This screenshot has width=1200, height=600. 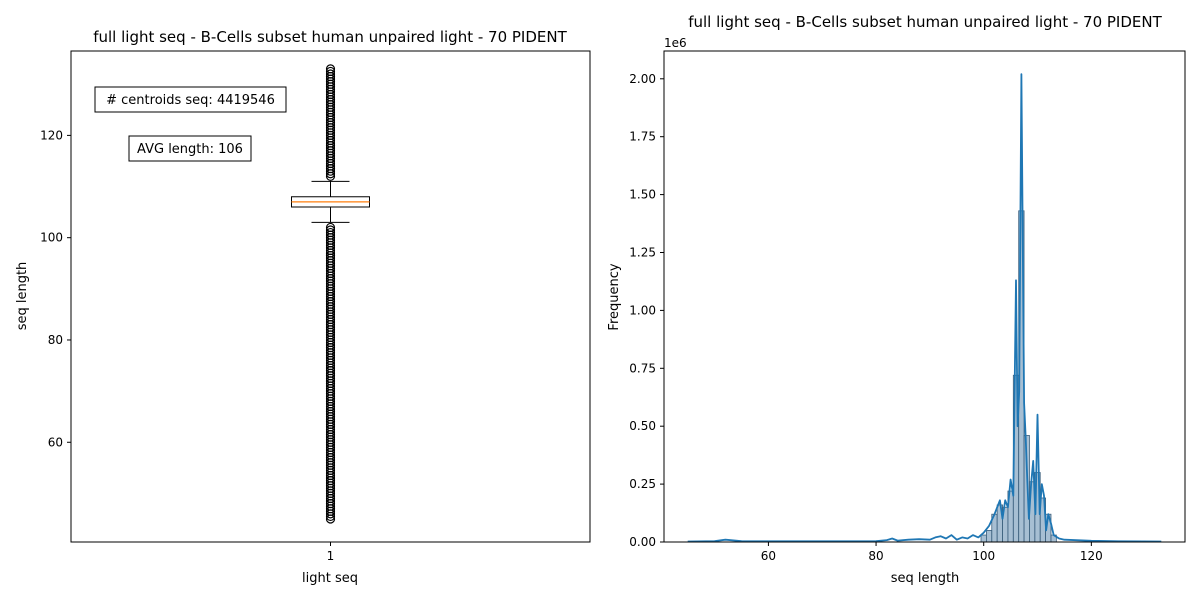 I want to click on boxplot-y-tick-label: 120, so click(x=51, y=135).